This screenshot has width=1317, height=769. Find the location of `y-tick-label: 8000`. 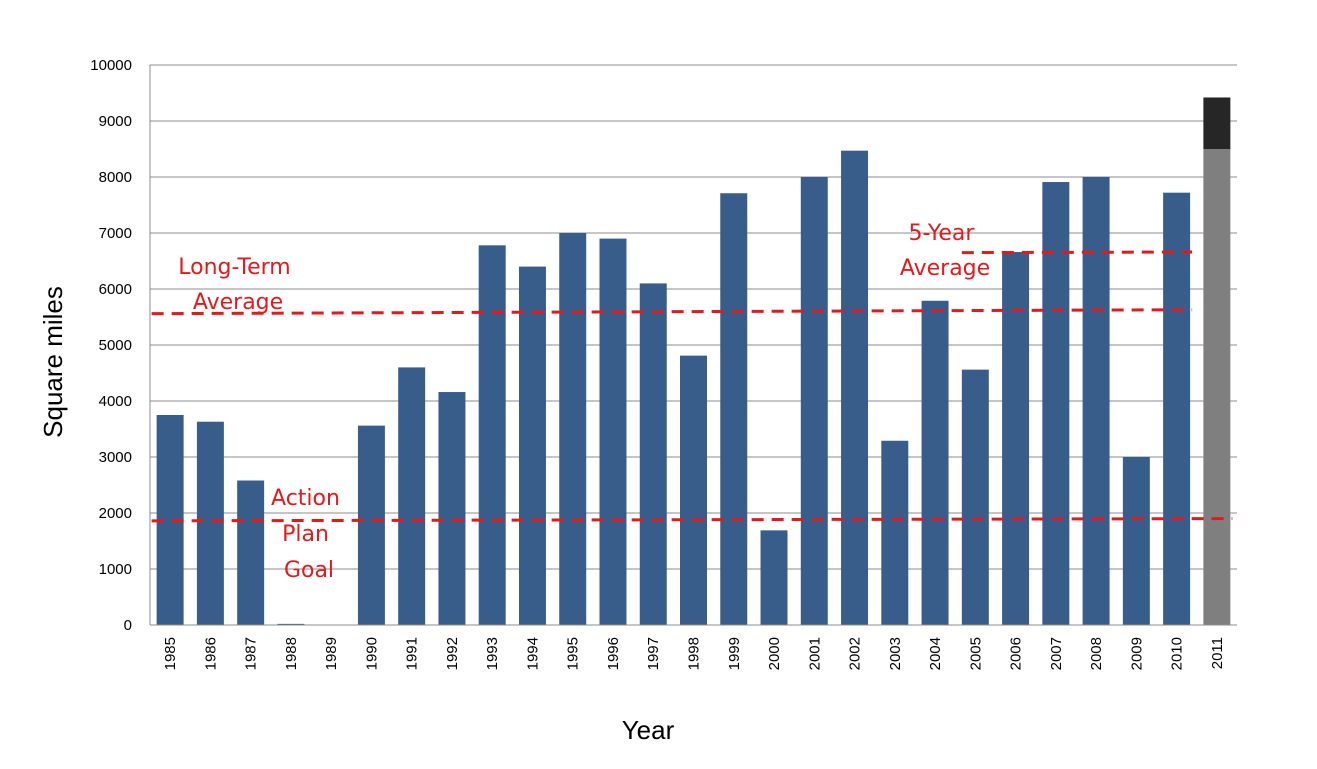

y-tick-label: 8000 is located at coordinates (115, 177).